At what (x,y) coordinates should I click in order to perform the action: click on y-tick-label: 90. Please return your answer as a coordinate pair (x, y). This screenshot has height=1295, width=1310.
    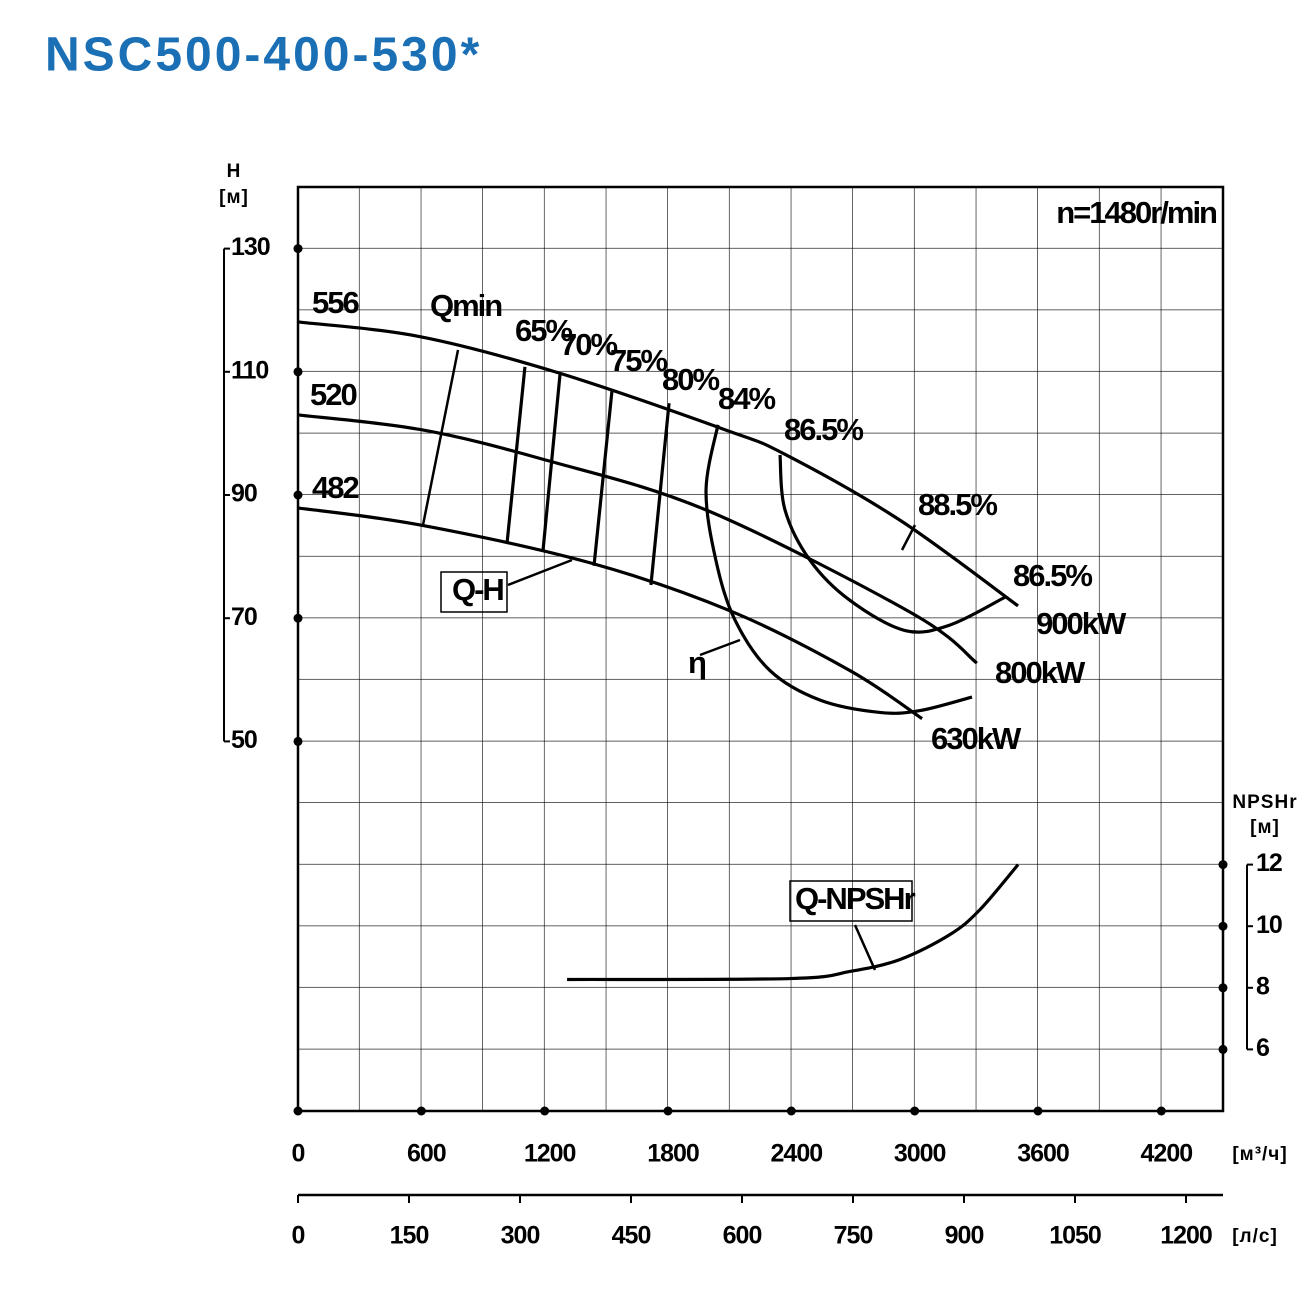
    Looking at the image, I should click on (244, 494).